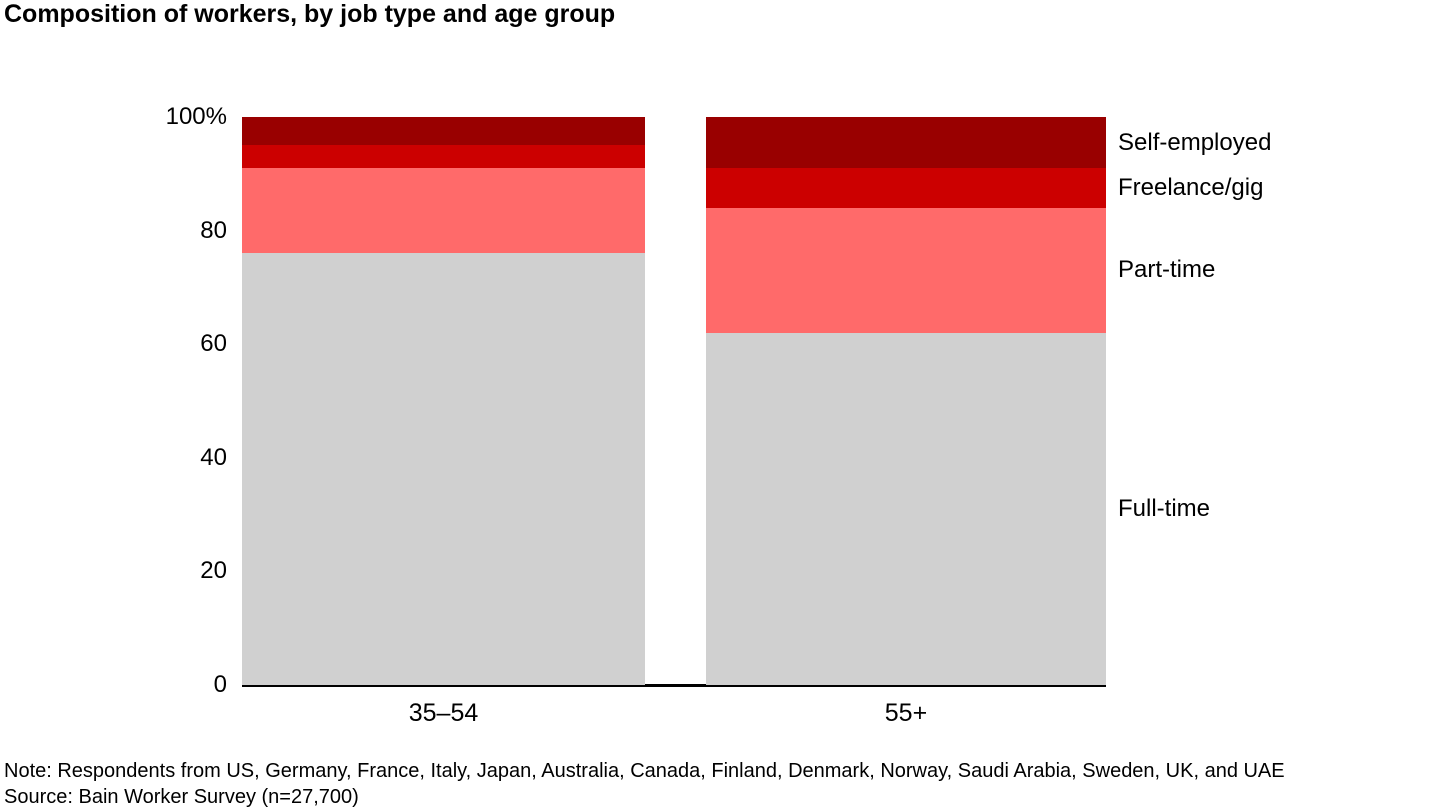  Describe the element at coordinates (213, 230) in the screenshot. I see `y-tick-80: 80` at that location.